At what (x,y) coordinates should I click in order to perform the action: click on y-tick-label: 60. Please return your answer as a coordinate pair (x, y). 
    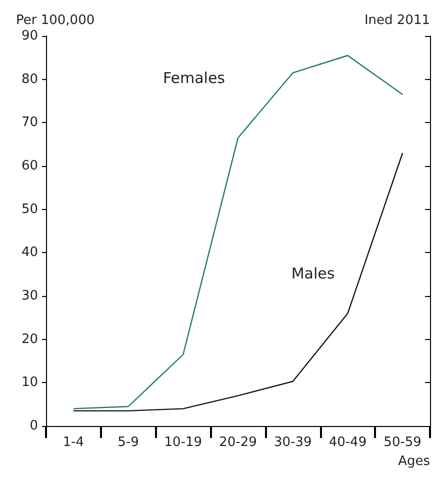
    Looking at the image, I should click on (29, 166).